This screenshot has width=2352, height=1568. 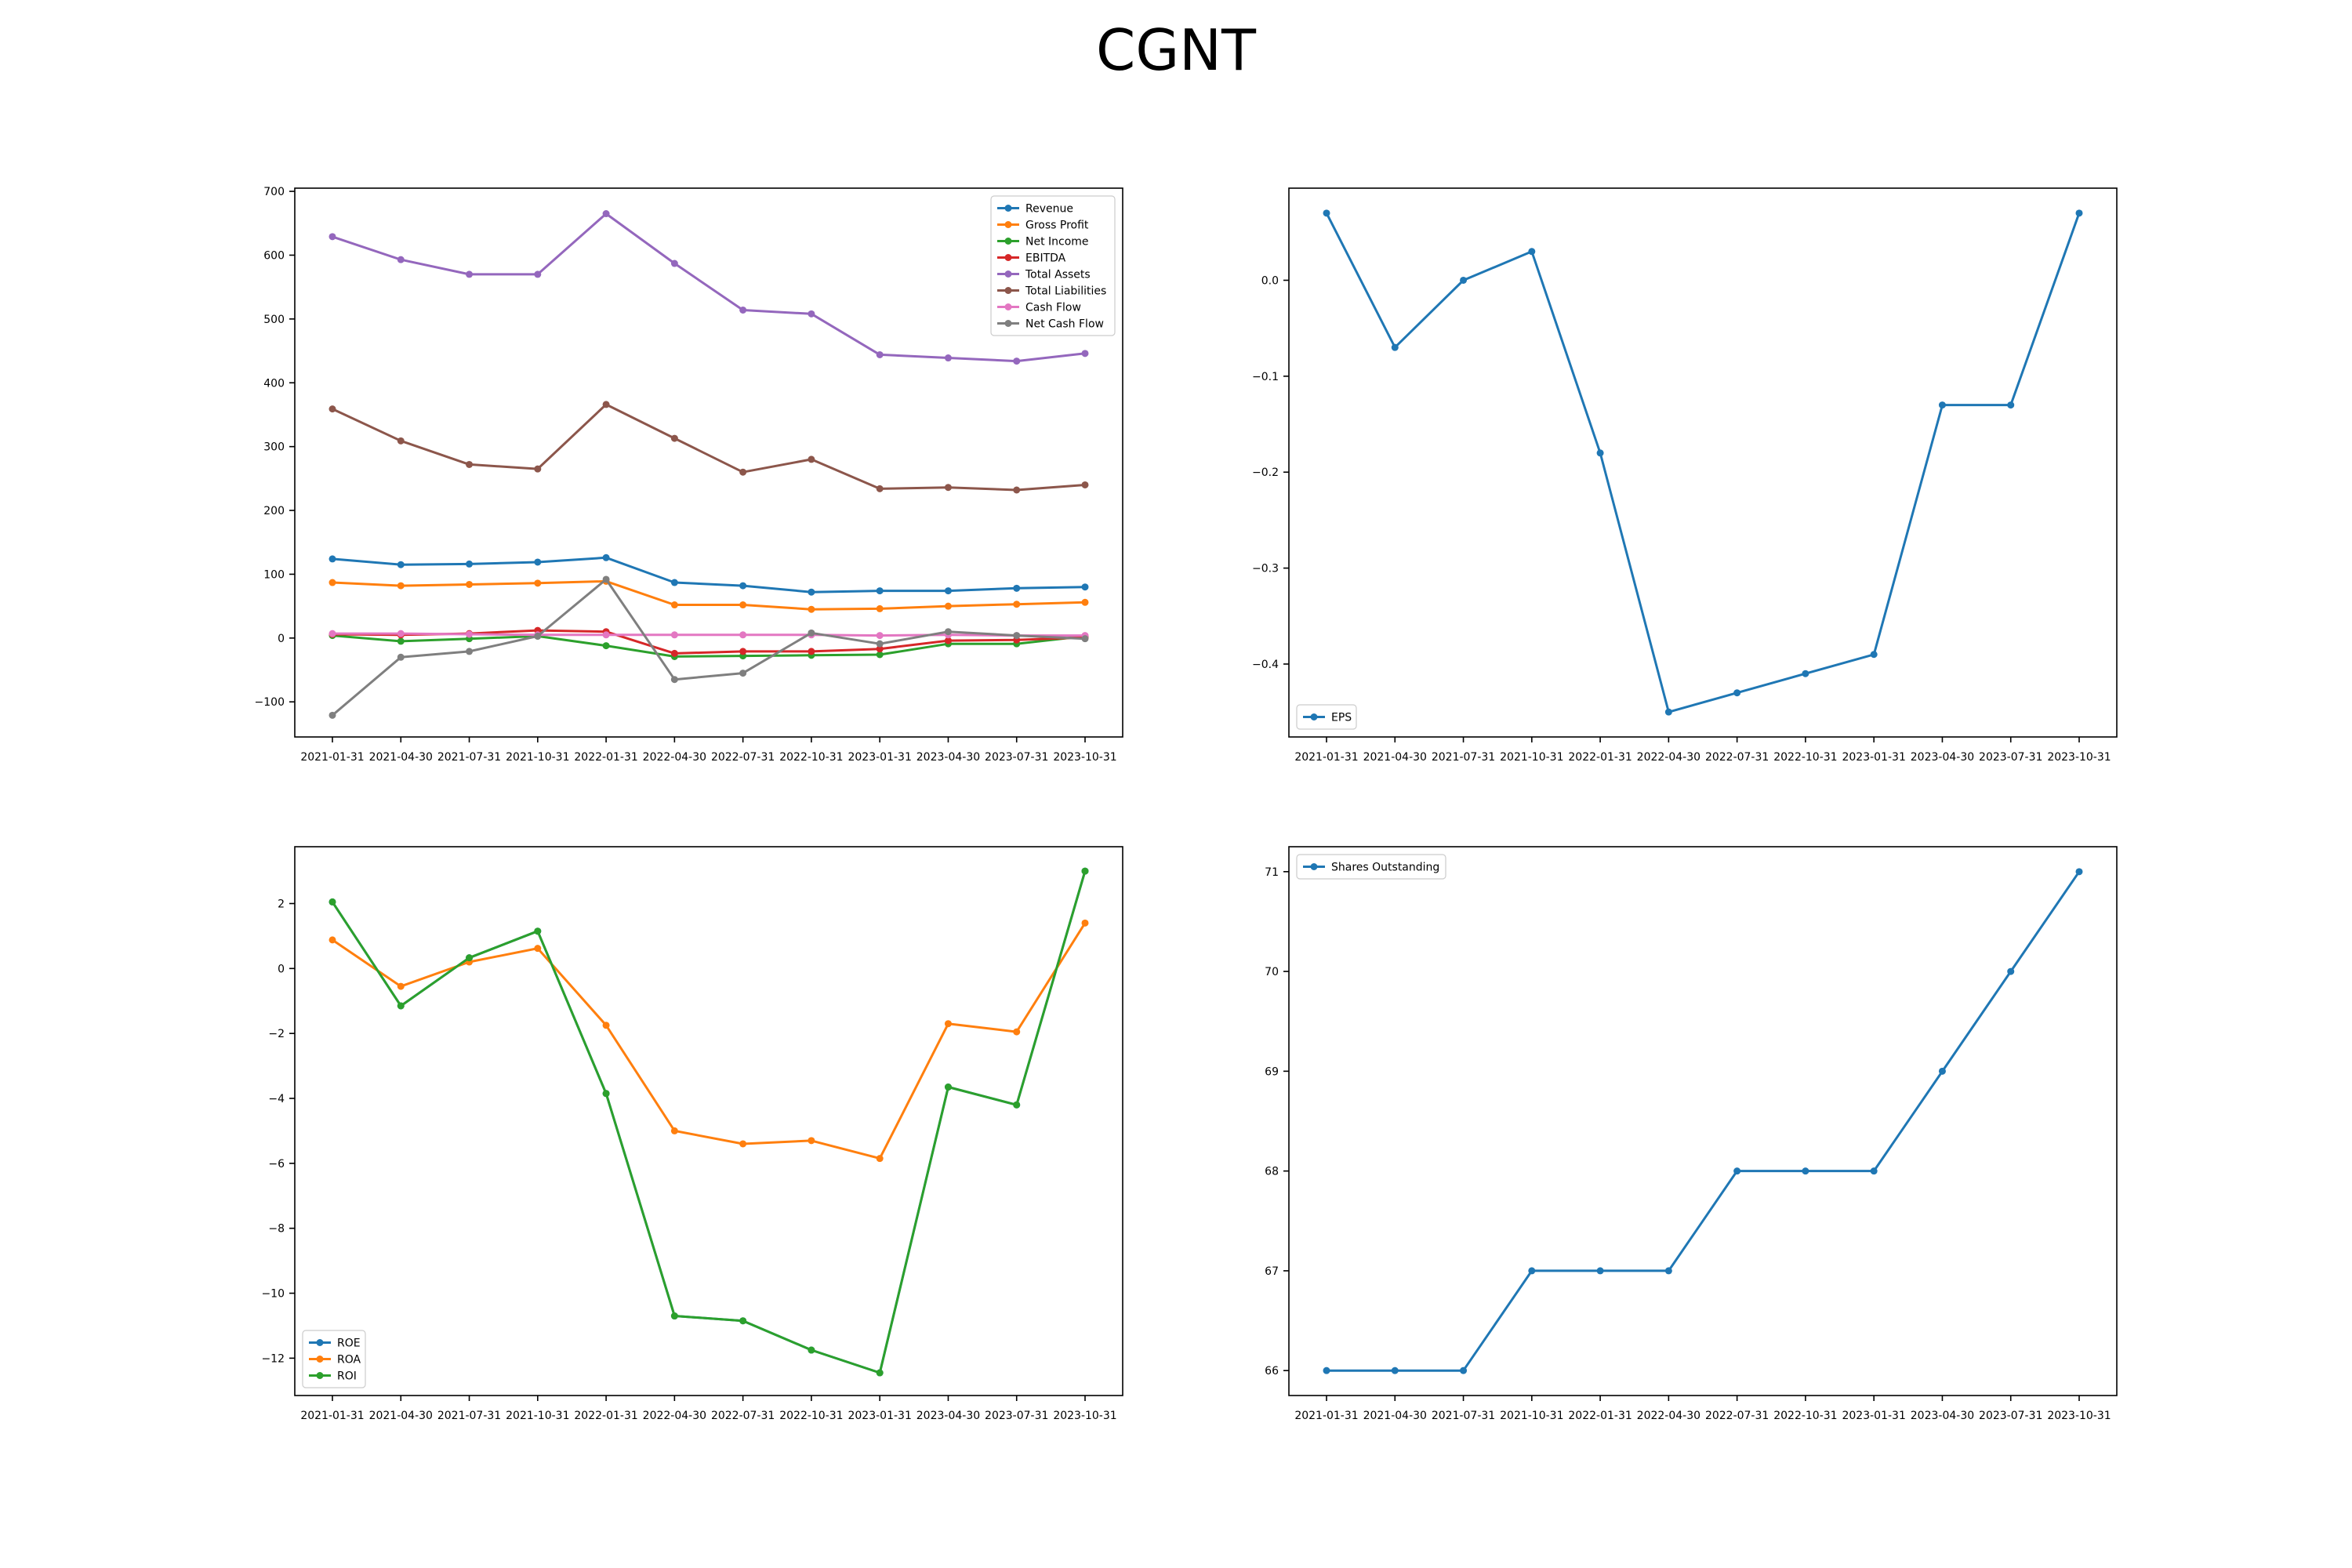 What do you see at coordinates (811, 1416) in the screenshot?
I see `x-tick-label: 2022-10-31` at bounding box center [811, 1416].